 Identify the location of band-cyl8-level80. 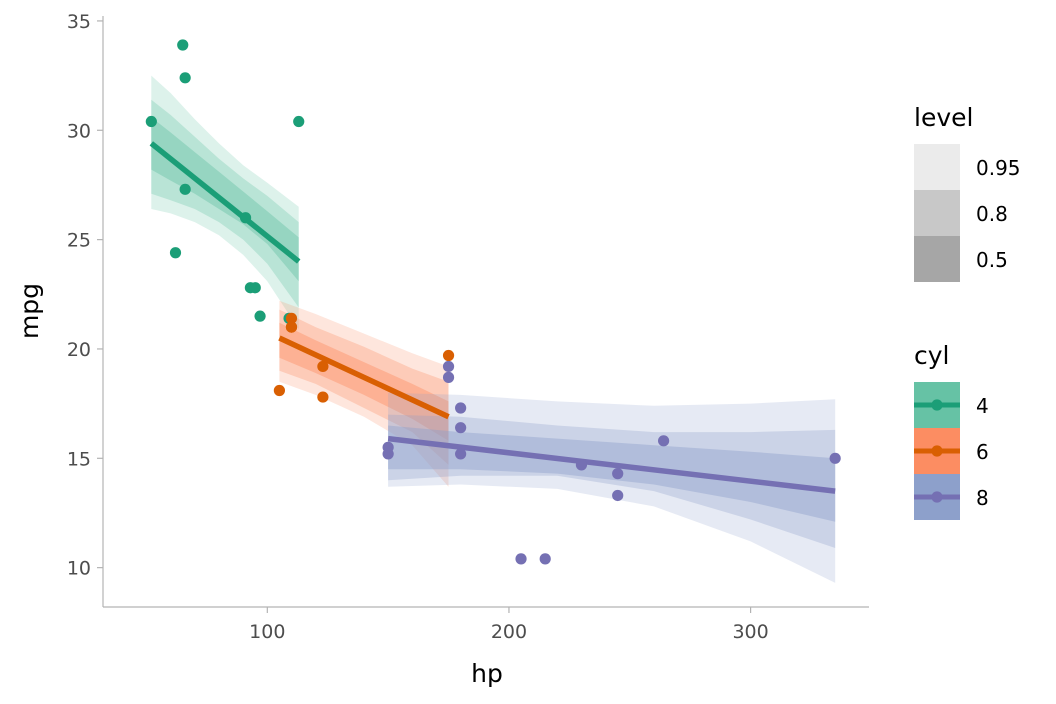
(612, 481).